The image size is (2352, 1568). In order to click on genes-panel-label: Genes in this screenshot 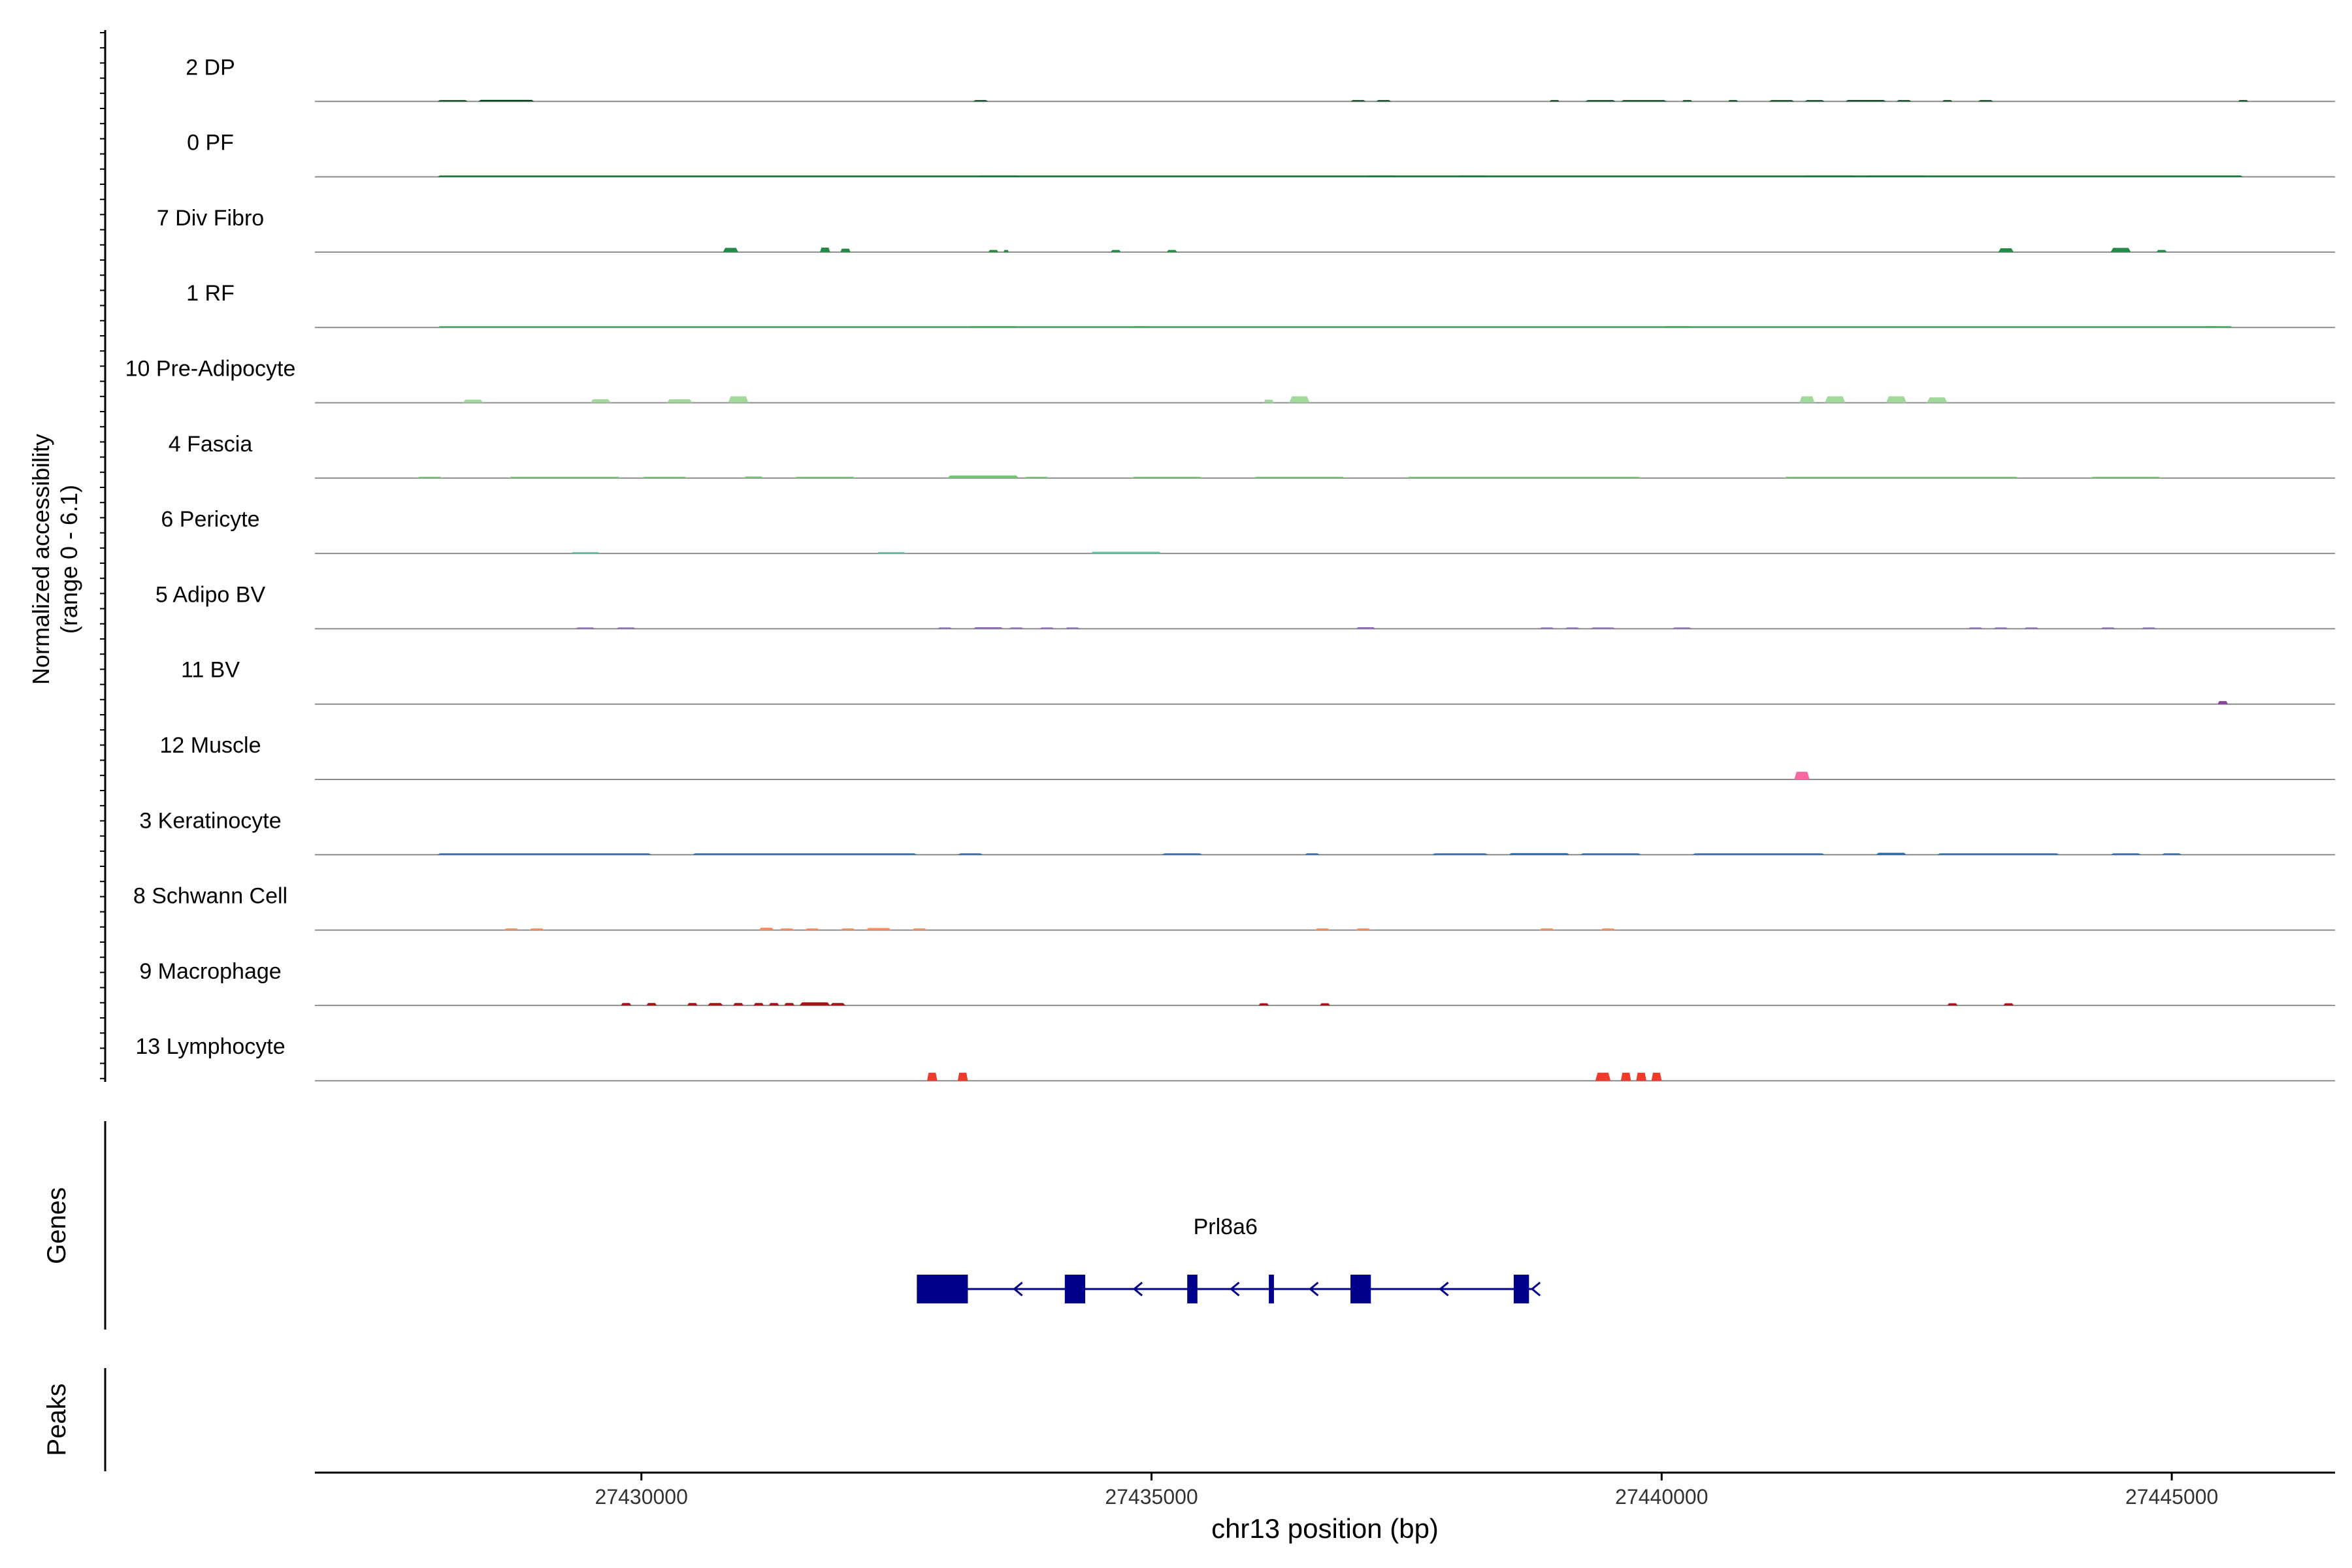, I will do `click(56, 1225)`.